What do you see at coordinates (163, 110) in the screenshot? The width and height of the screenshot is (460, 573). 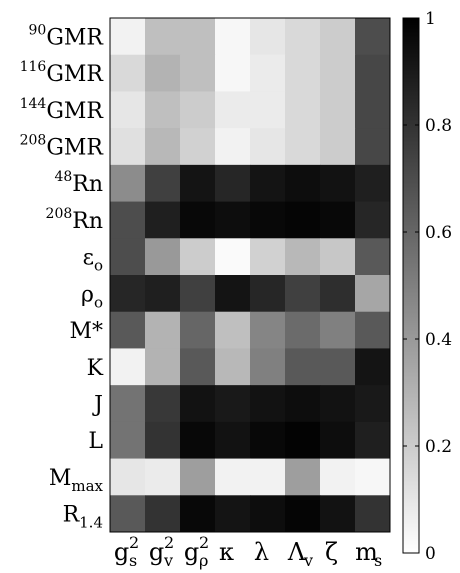 I see `heatmap-cell-r2-c1` at bounding box center [163, 110].